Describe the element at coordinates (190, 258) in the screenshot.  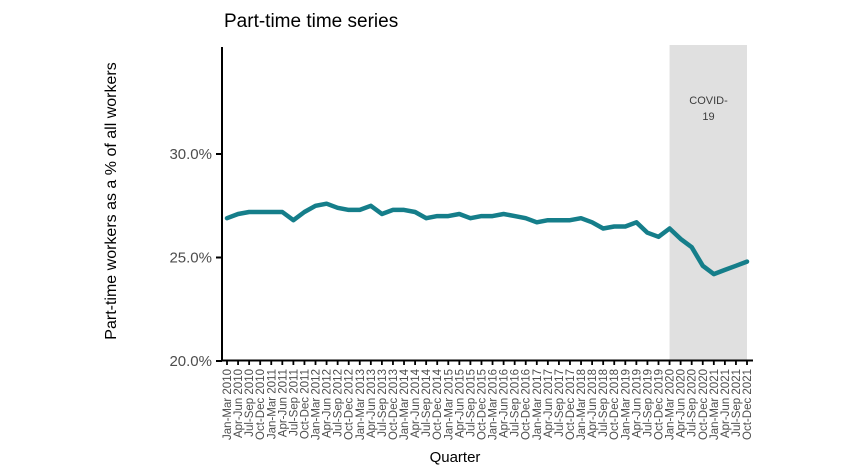
I see `y-tick-label: 25.0%` at that location.